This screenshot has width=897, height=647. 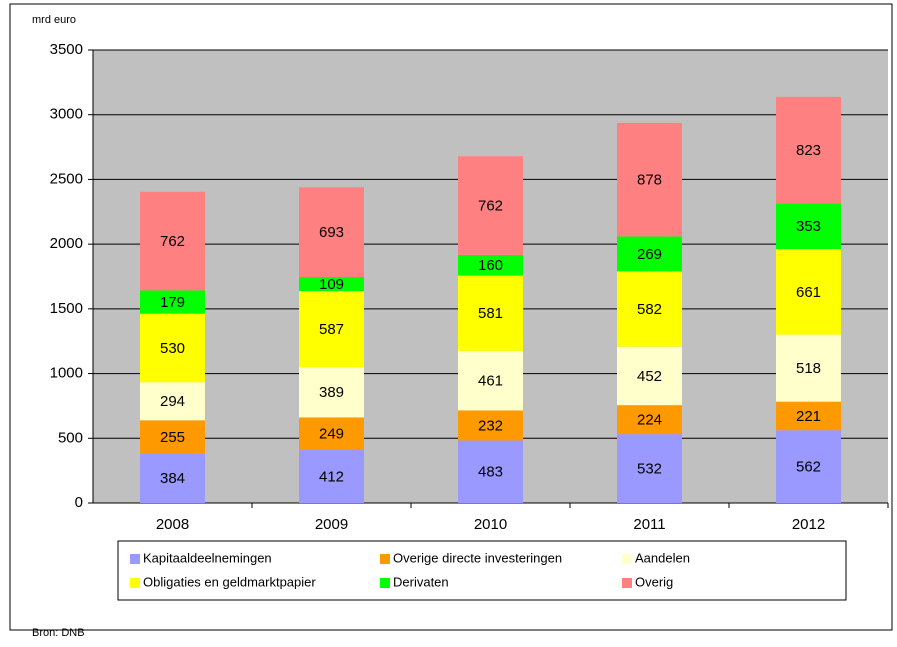 I want to click on y-axis-label: mrd euro, so click(x=54, y=20).